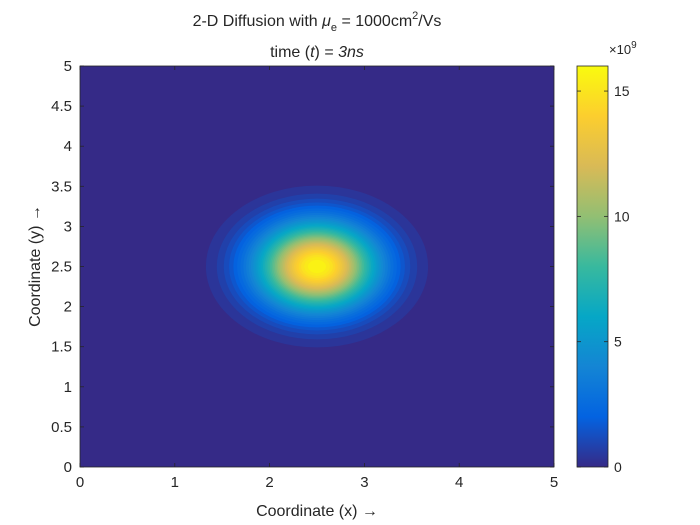 The image size is (700, 525). I want to click on x-tick-label: 3, so click(364, 482).